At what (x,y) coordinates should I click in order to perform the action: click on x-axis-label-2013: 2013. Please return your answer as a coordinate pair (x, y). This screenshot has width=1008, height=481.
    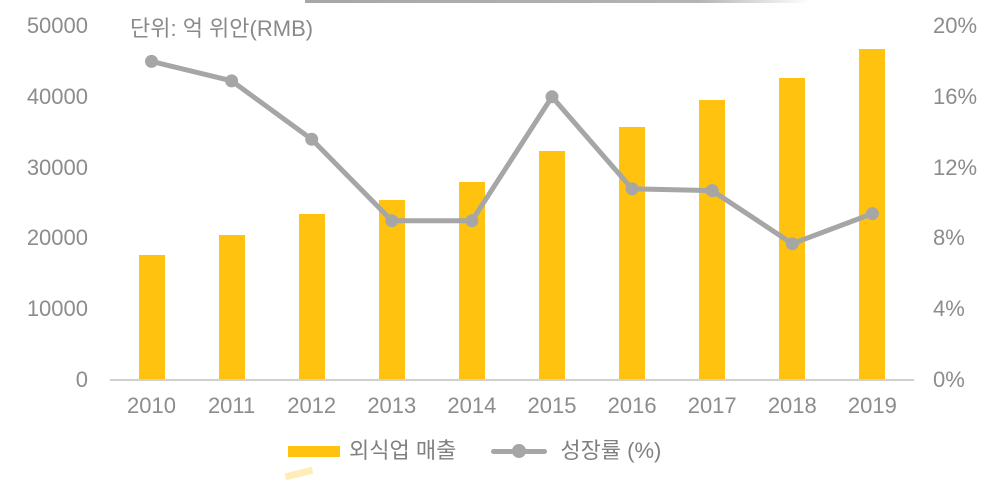
    Looking at the image, I should click on (392, 405).